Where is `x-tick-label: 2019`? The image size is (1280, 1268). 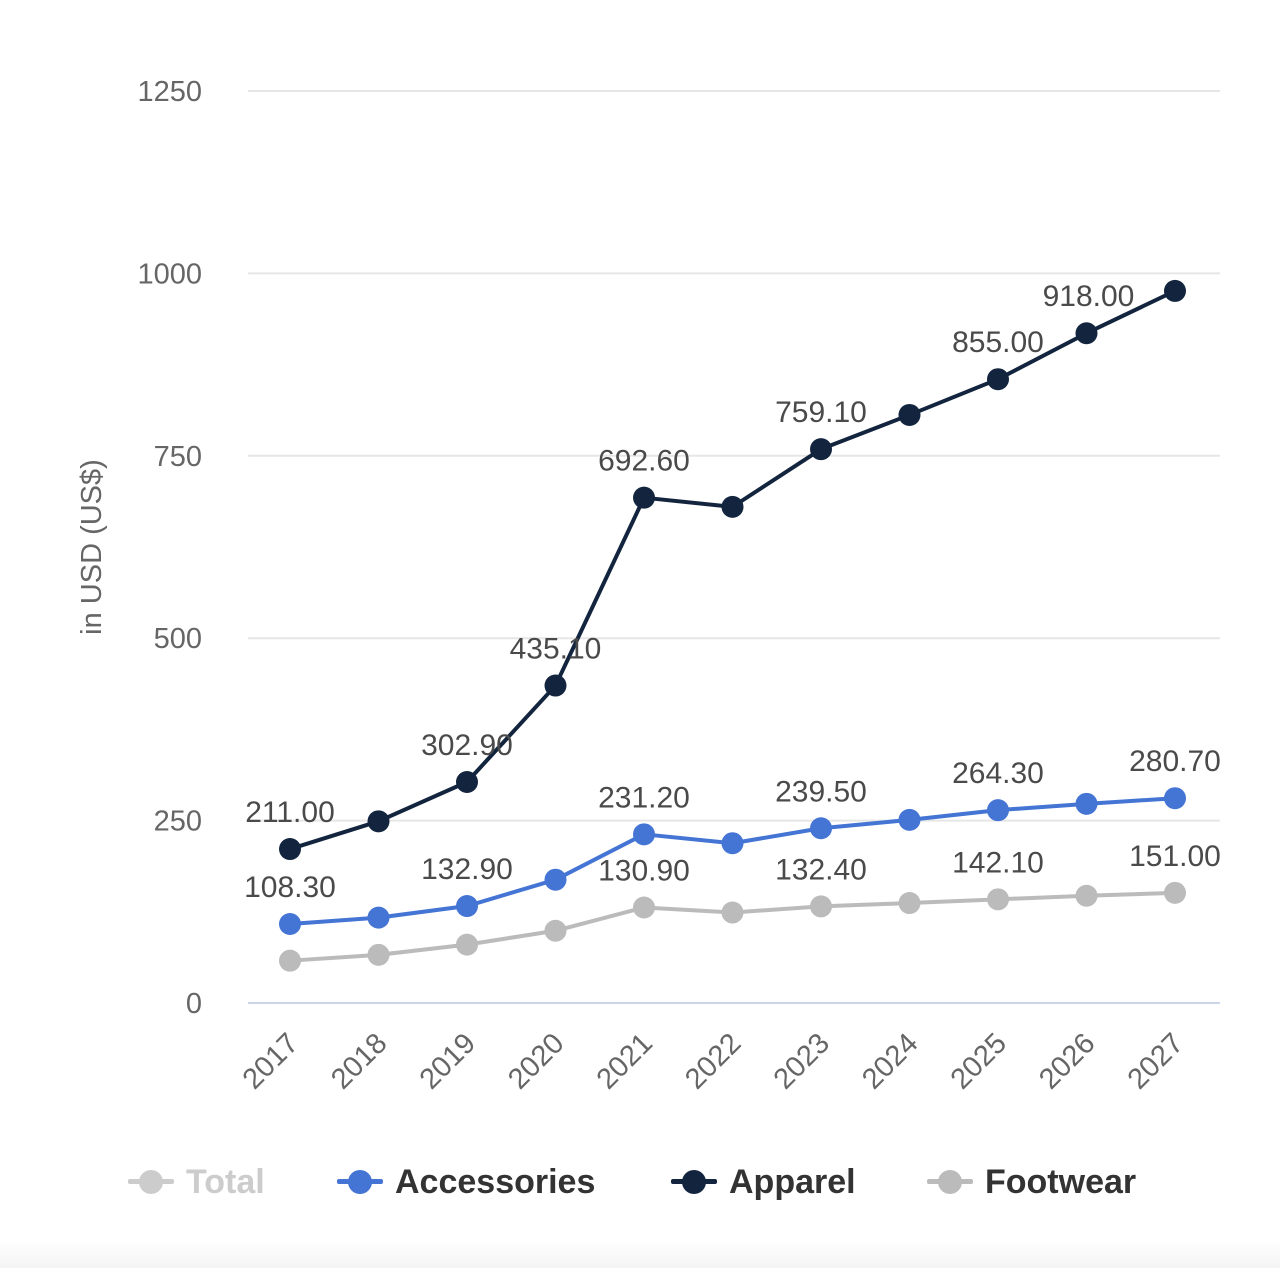
x-tick-label: 2019 is located at coordinates (448, 1061).